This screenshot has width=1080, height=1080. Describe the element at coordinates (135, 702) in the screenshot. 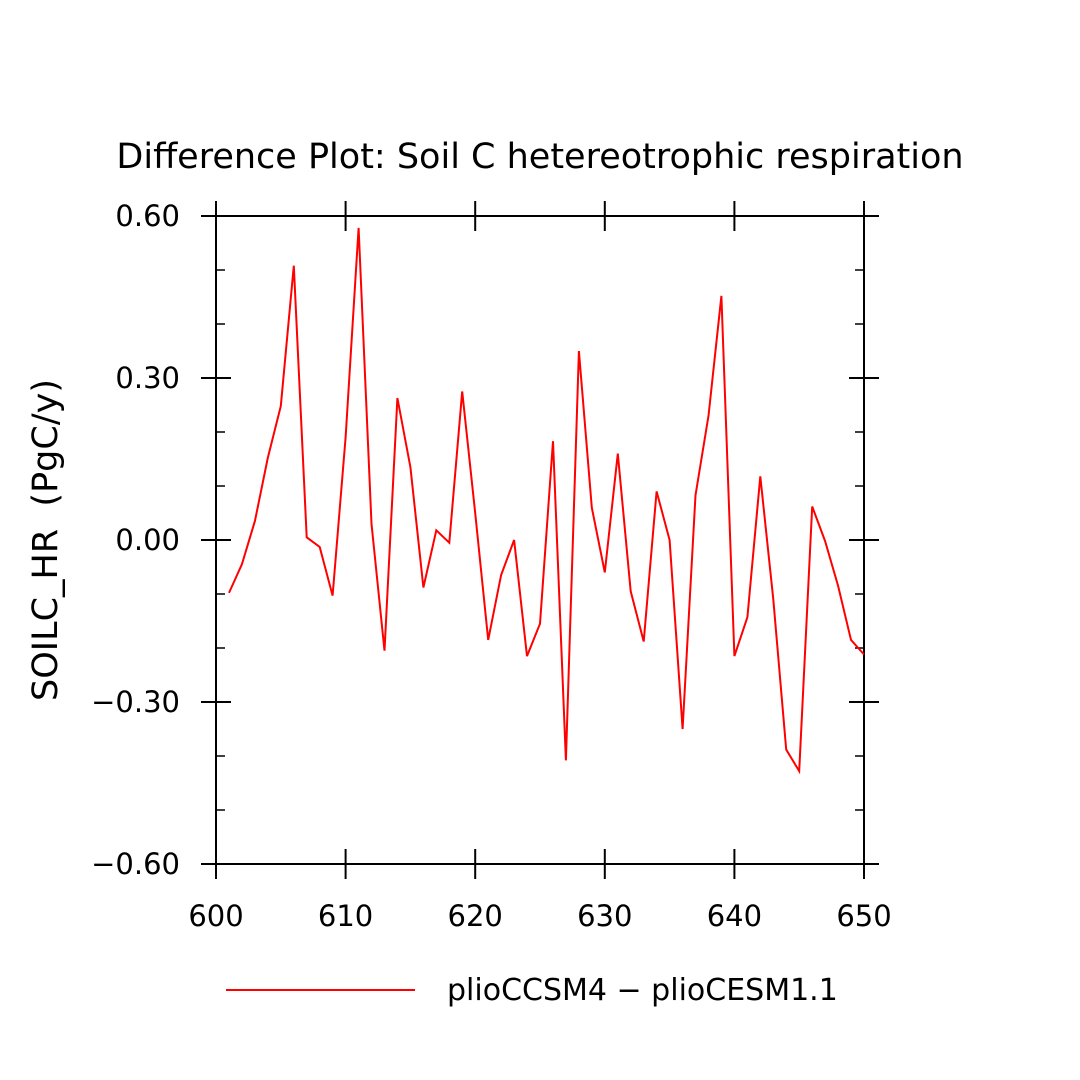

I see `y-tick-label: −0.30` at that location.